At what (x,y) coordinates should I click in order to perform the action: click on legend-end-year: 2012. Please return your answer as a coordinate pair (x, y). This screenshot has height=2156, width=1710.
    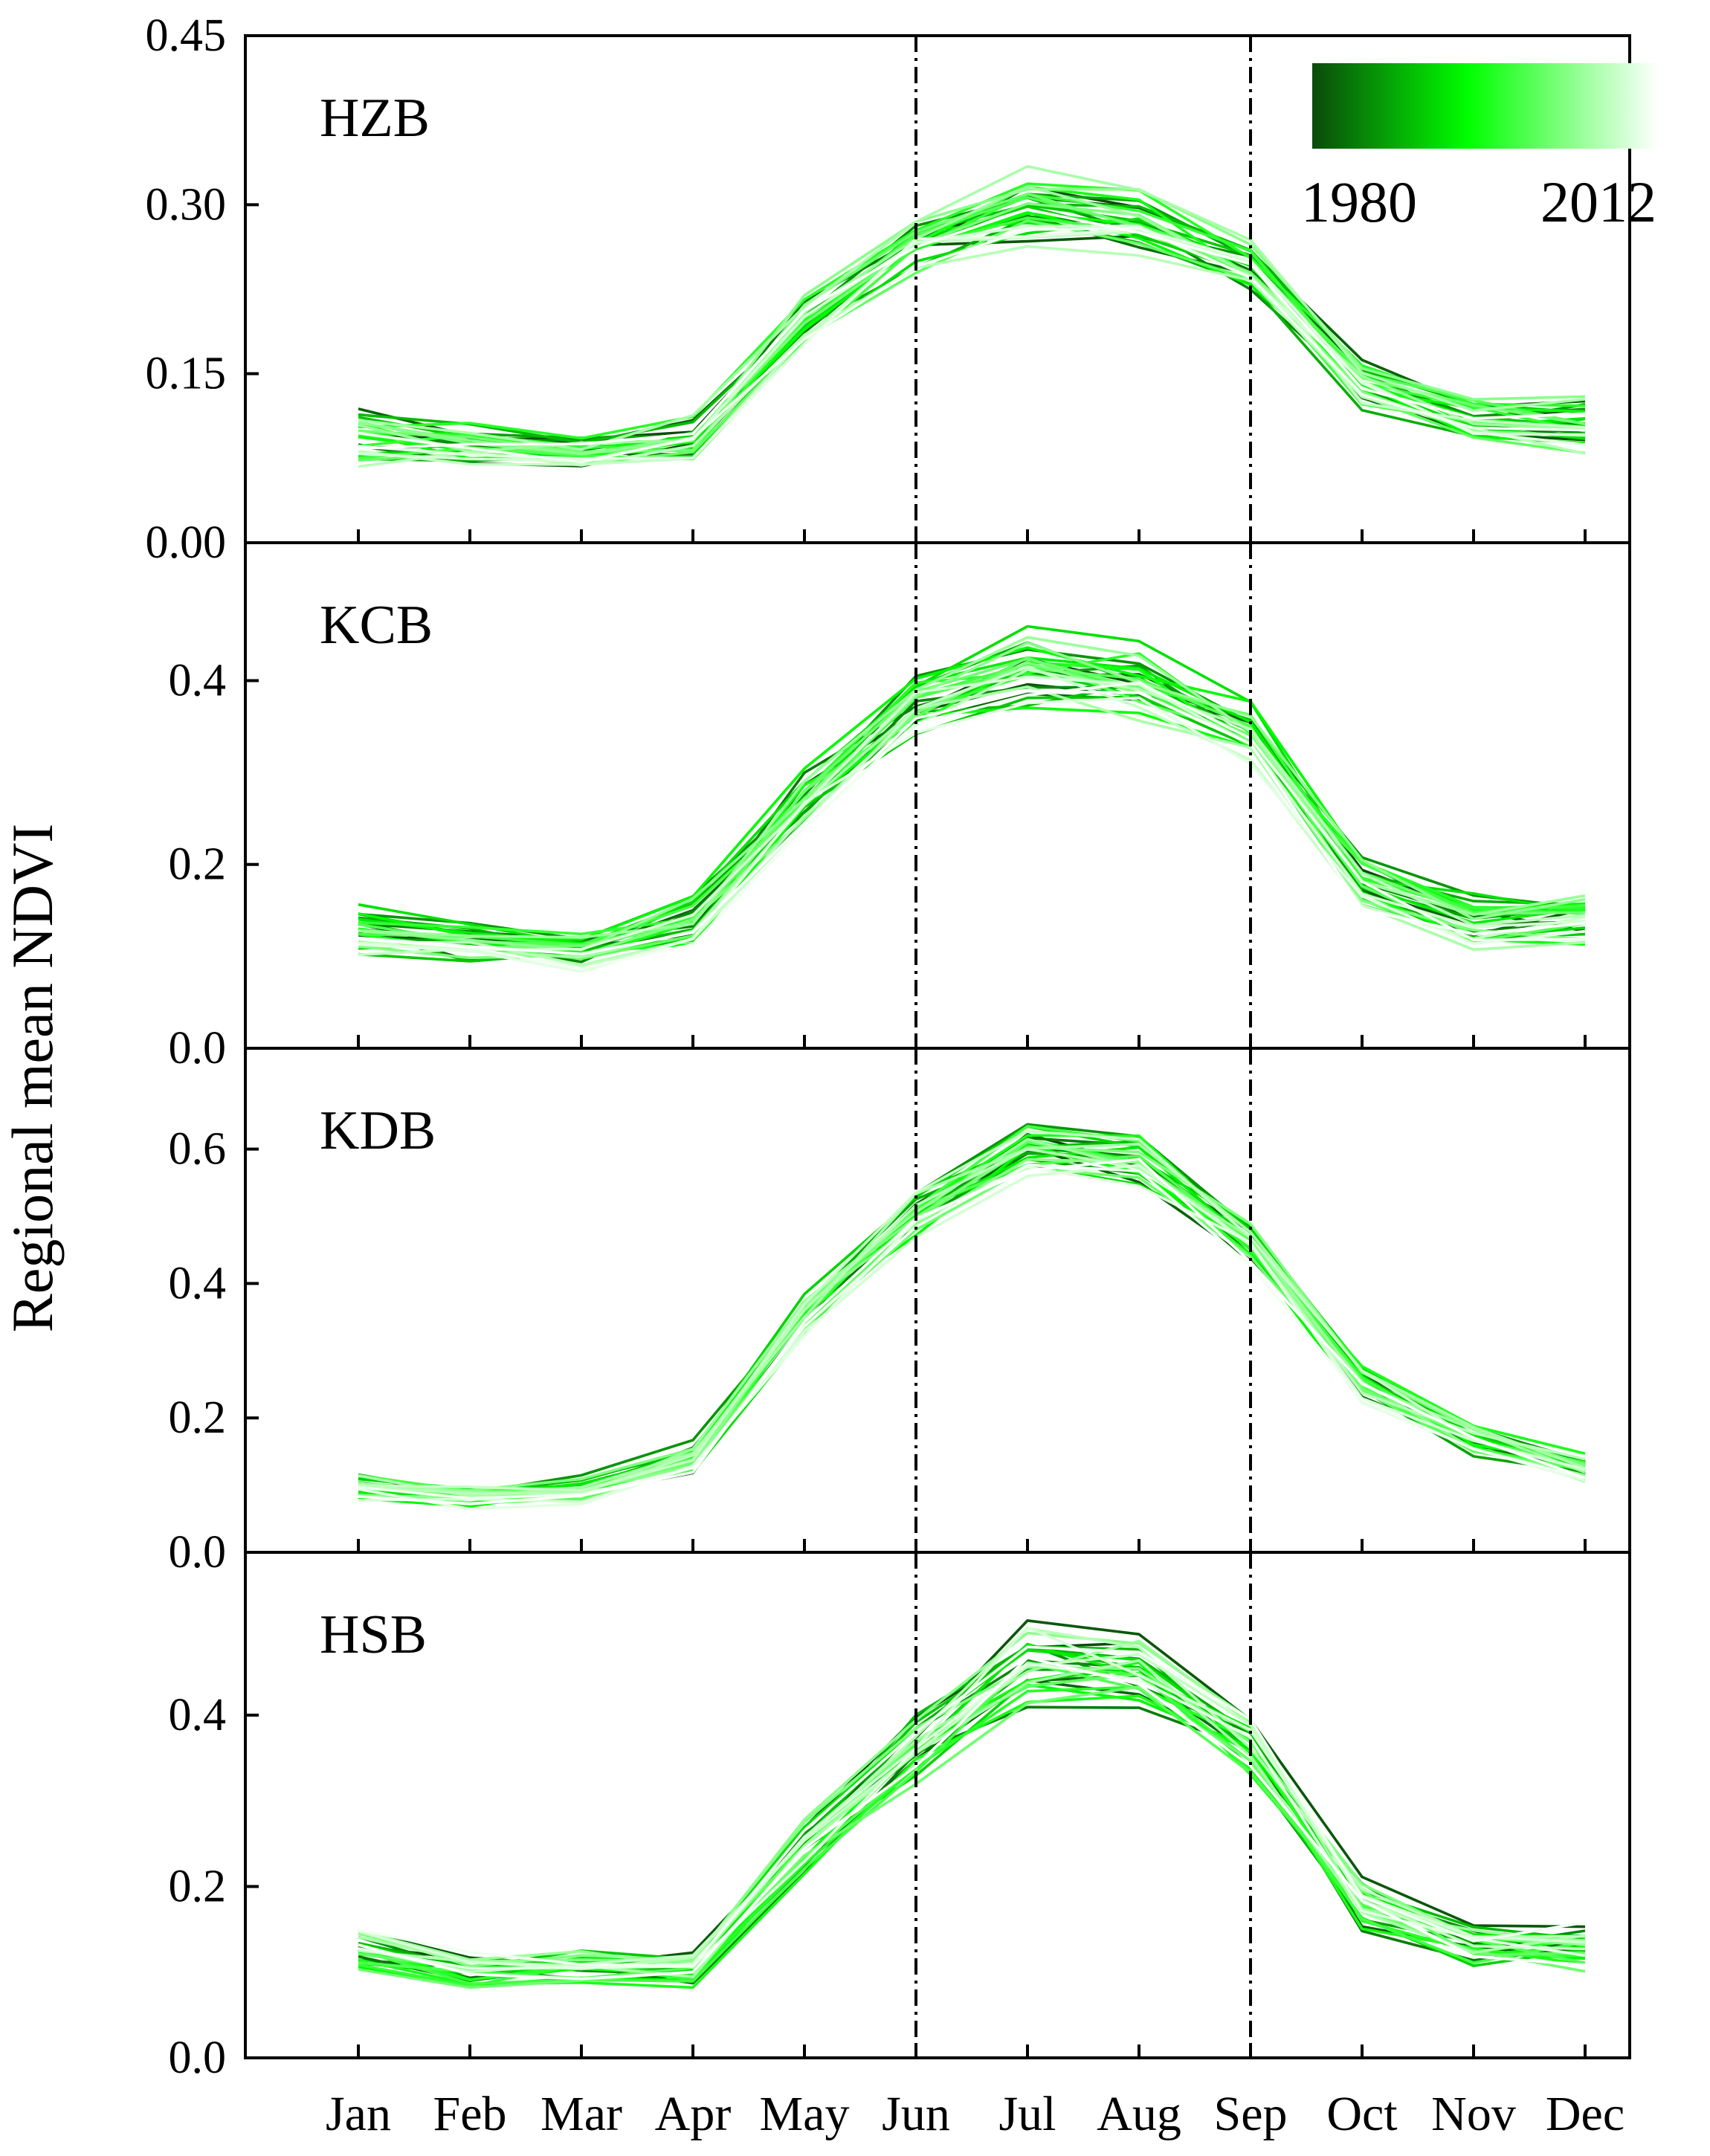
    Looking at the image, I should click on (1598, 202).